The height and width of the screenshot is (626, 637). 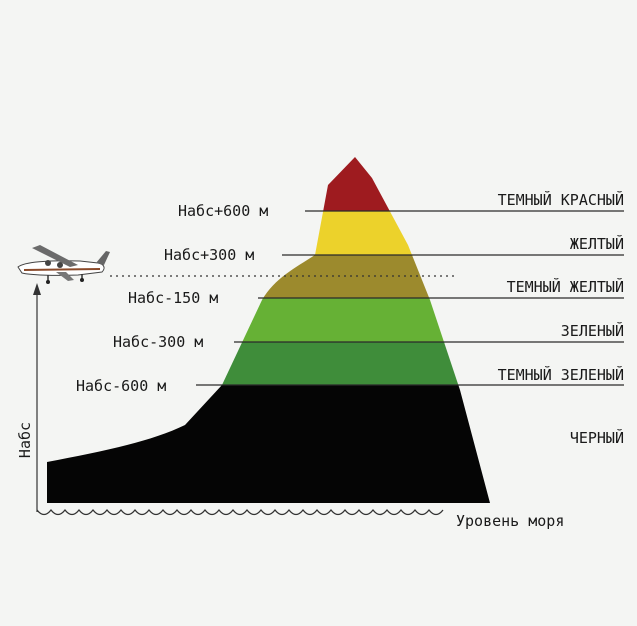 I want to click on zone-label-dark-red: ТЕМНЫЙ КРАСНЫЙ, so click(x=561, y=199).